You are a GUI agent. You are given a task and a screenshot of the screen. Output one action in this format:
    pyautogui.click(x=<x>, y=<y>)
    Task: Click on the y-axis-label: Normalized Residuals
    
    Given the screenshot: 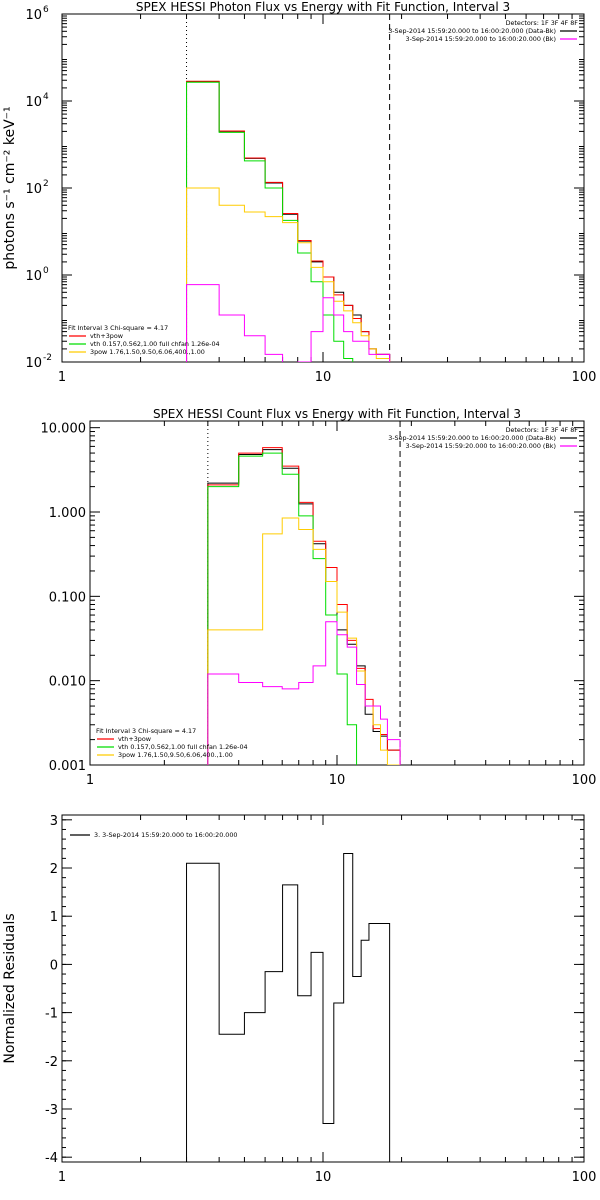 What is the action you would take?
    pyautogui.click(x=10, y=988)
    